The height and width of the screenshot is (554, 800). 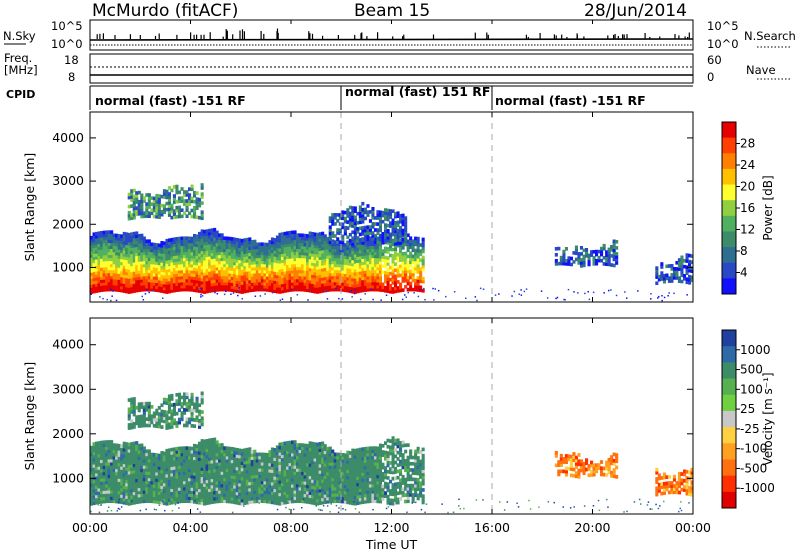 I want to click on power-speckle, so click(x=224, y=294).